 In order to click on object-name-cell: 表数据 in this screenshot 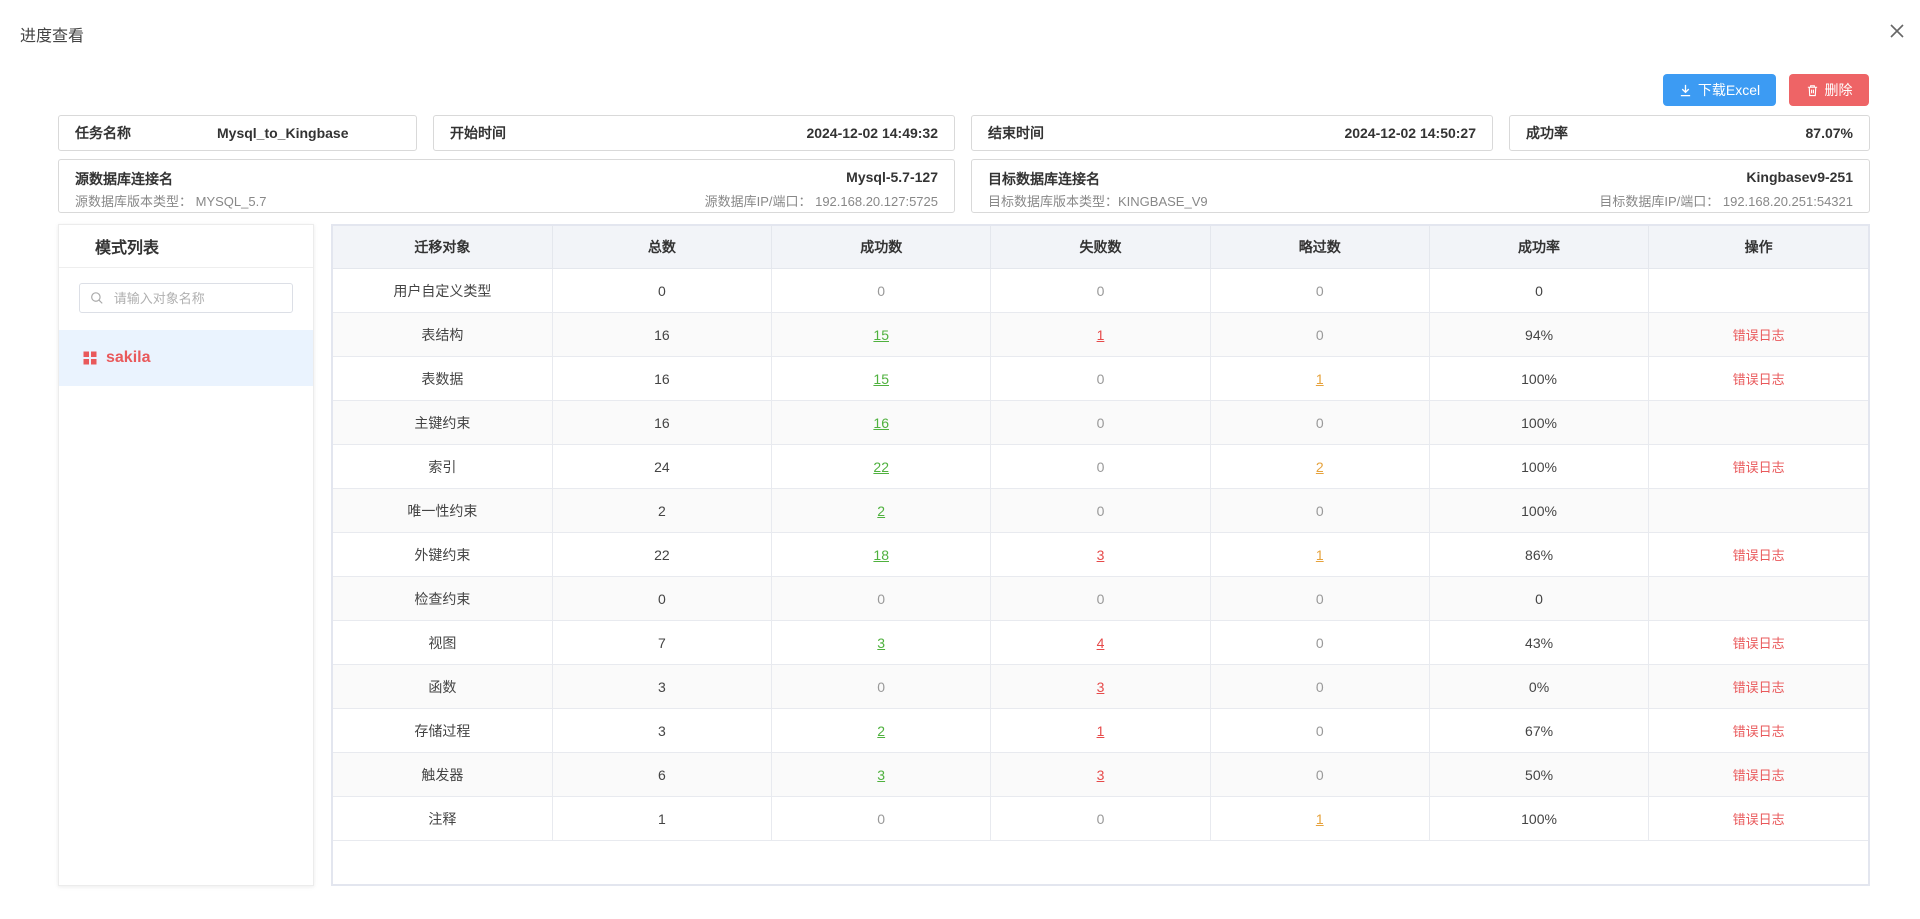, I will do `click(443, 378)`.